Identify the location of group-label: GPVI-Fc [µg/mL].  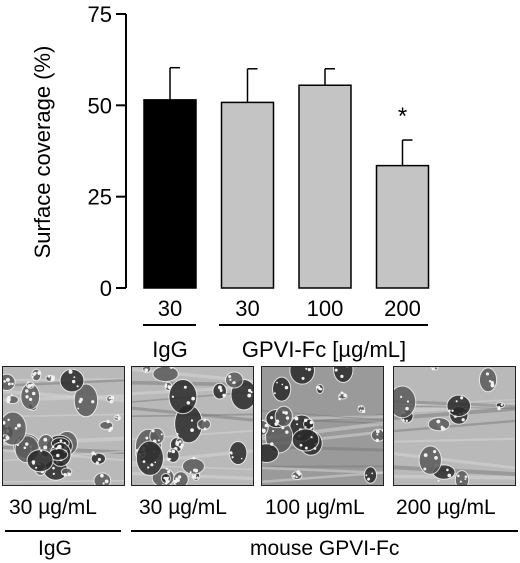
(324, 349).